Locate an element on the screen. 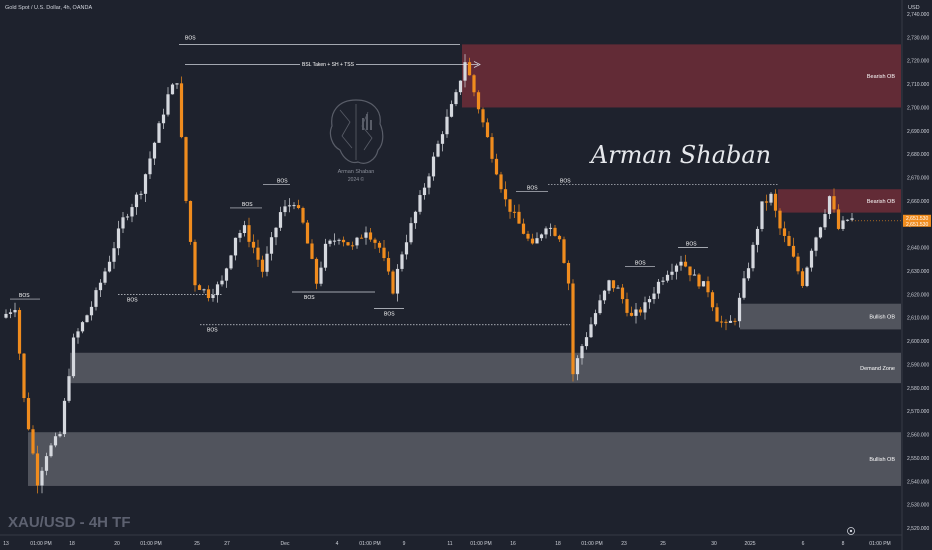  time-tick-label: 9 is located at coordinates (404, 544).